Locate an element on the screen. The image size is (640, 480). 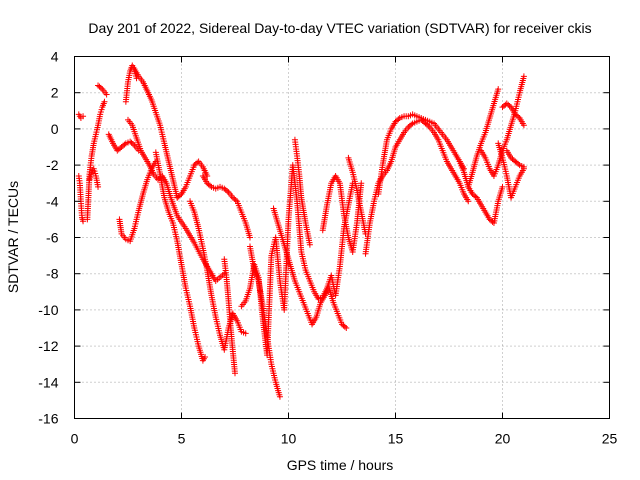
y-tick-label: -12 is located at coordinates (48, 346).